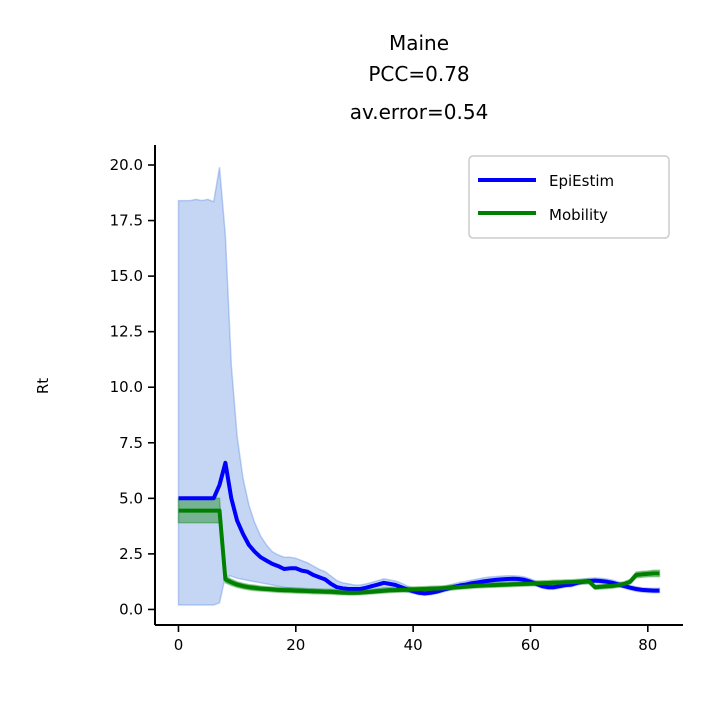 The height and width of the screenshot is (708, 708). What do you see at coordinates (419, 551) in the screenshot?
I see `mobility-series-line` at bounding box center [419, 551].